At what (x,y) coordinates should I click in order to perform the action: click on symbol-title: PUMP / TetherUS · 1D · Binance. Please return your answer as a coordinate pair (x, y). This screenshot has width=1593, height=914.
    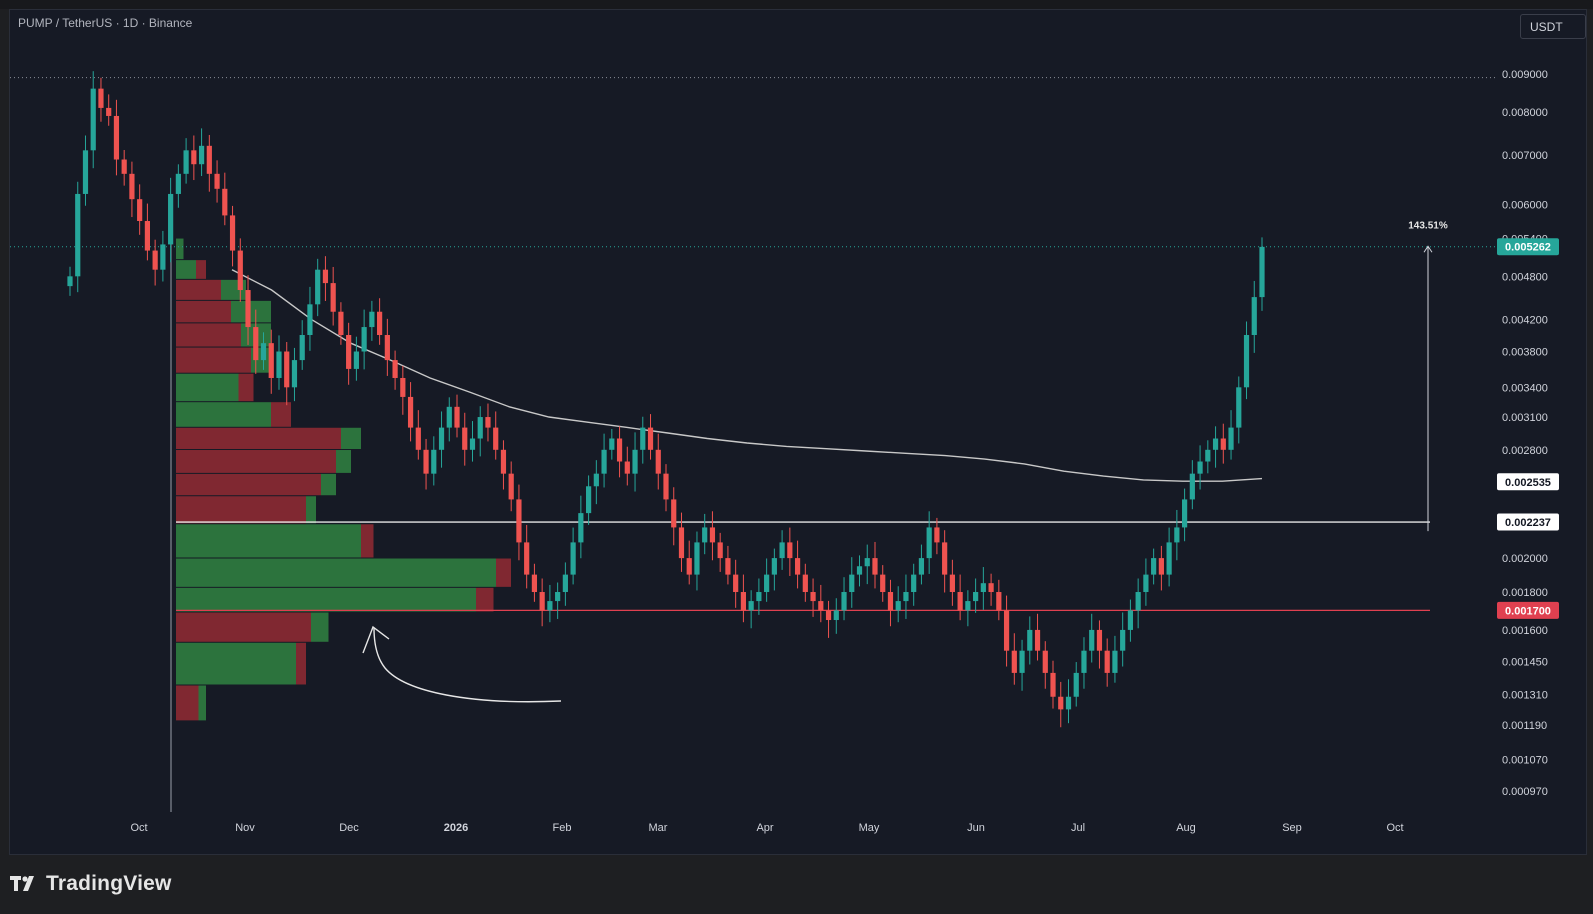
    Looking at the image, I should click on (105, 23).